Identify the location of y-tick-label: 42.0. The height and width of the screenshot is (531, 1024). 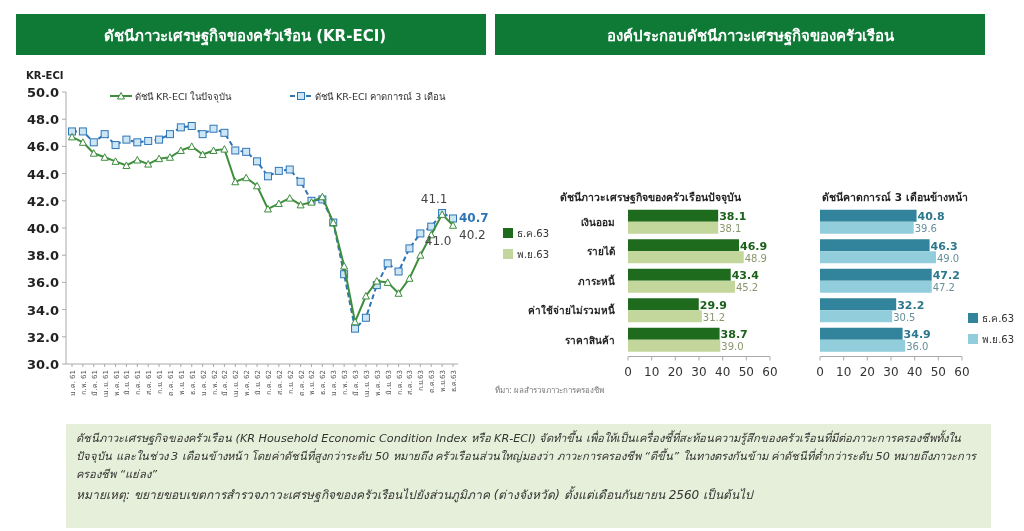
(42, 201).